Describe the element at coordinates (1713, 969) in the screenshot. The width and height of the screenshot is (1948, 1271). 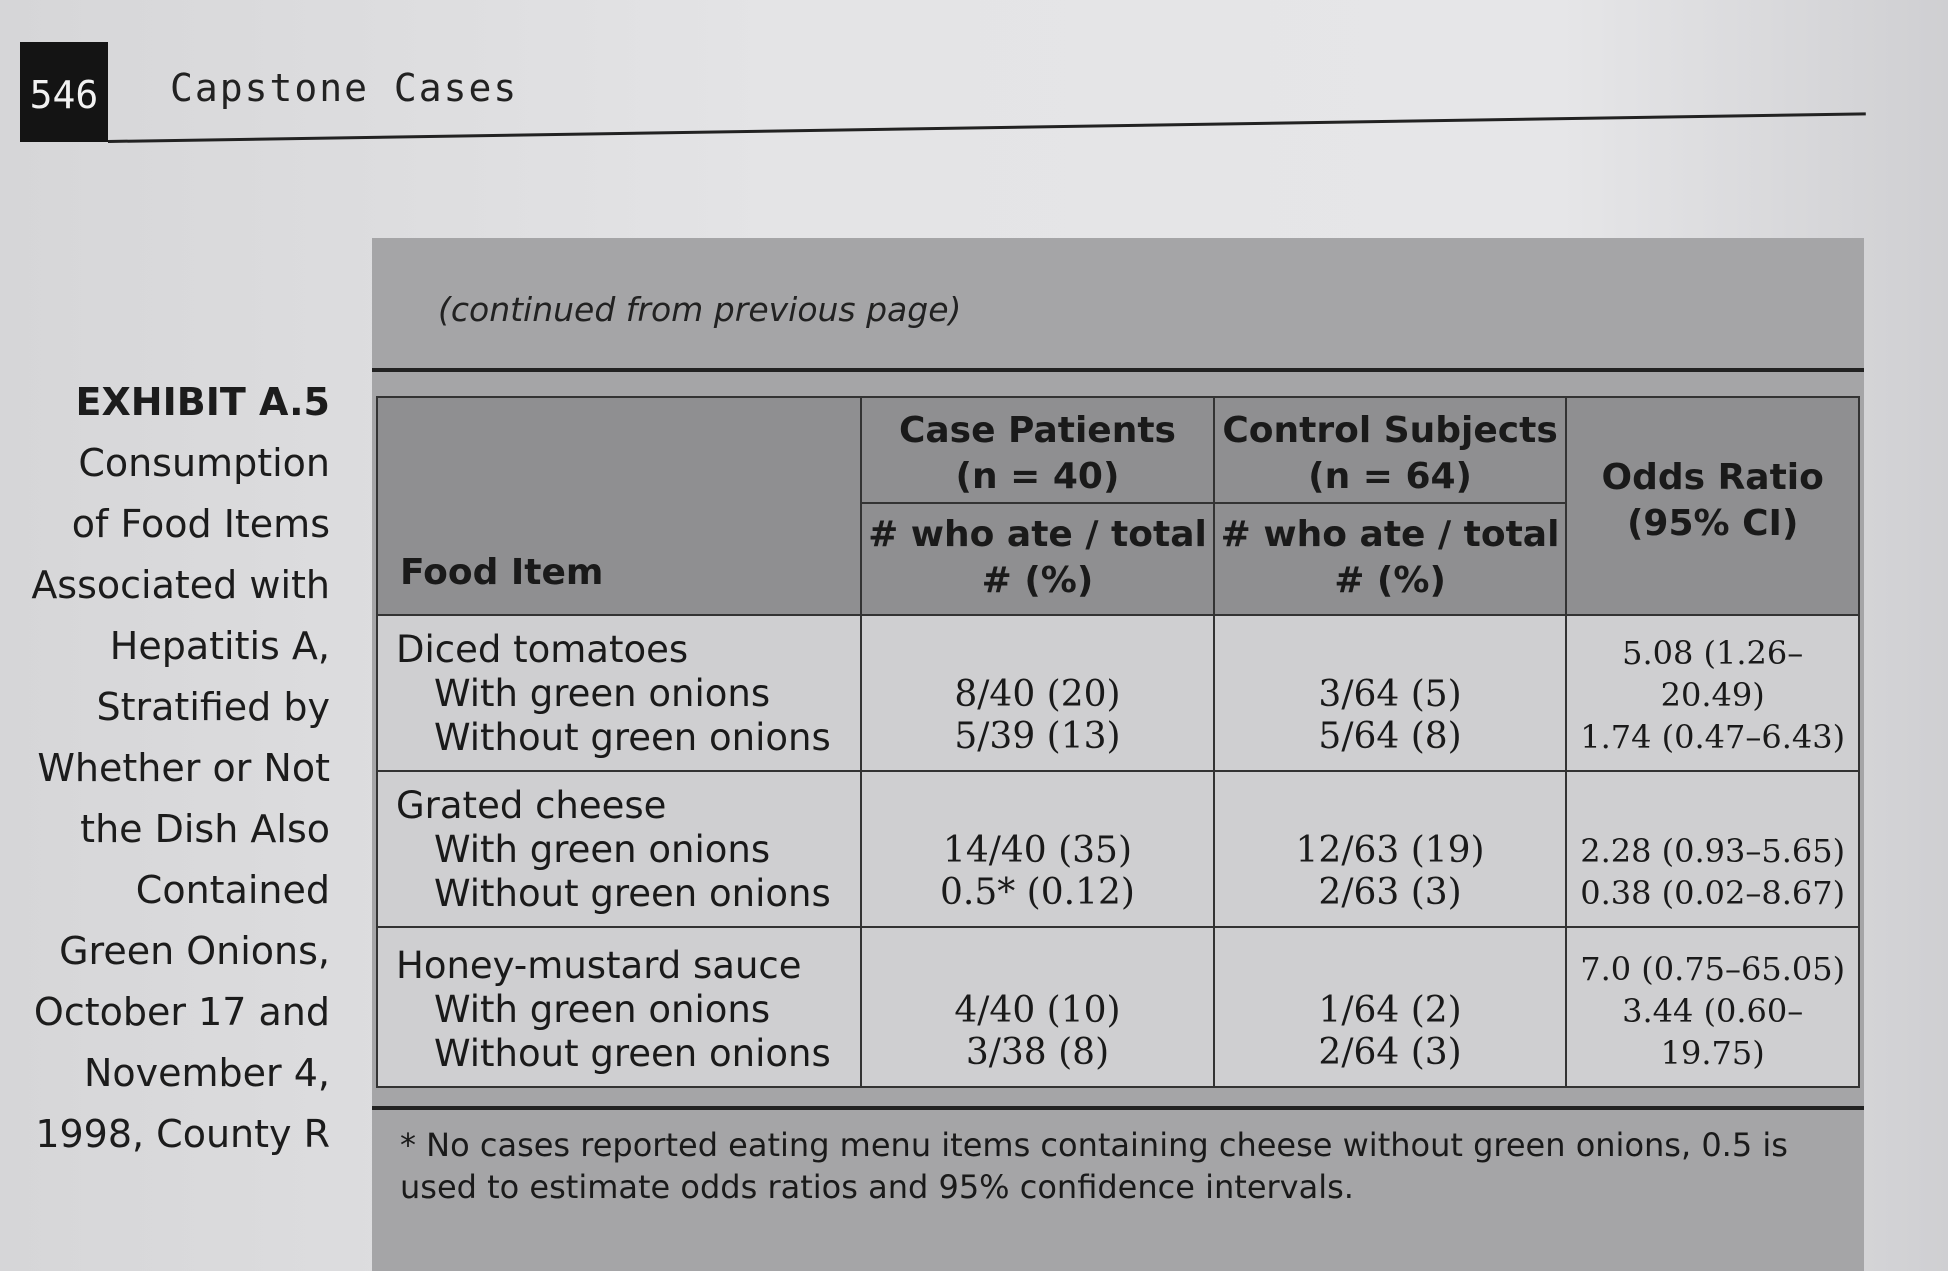
I see `or-with-value: 7.0 (0.75–65.05)` at that location.